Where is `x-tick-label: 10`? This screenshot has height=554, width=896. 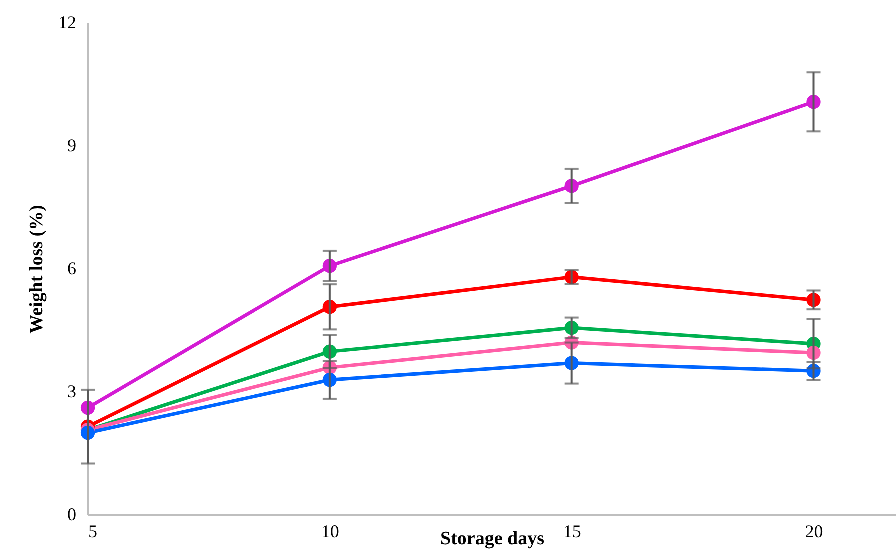 x-tick-label: 10 is located at coordinates (330, 532).